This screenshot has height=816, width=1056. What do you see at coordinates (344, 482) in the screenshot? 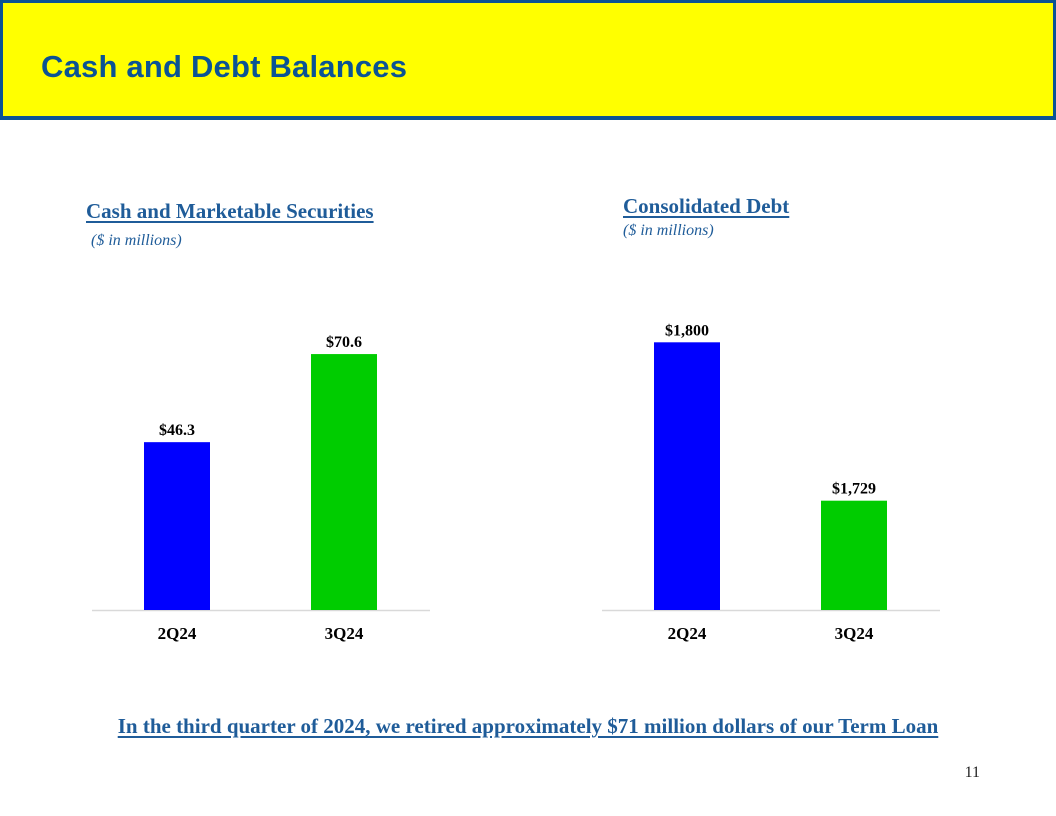
I see `cash-bar-3q24` at bounding box center [344, 482].